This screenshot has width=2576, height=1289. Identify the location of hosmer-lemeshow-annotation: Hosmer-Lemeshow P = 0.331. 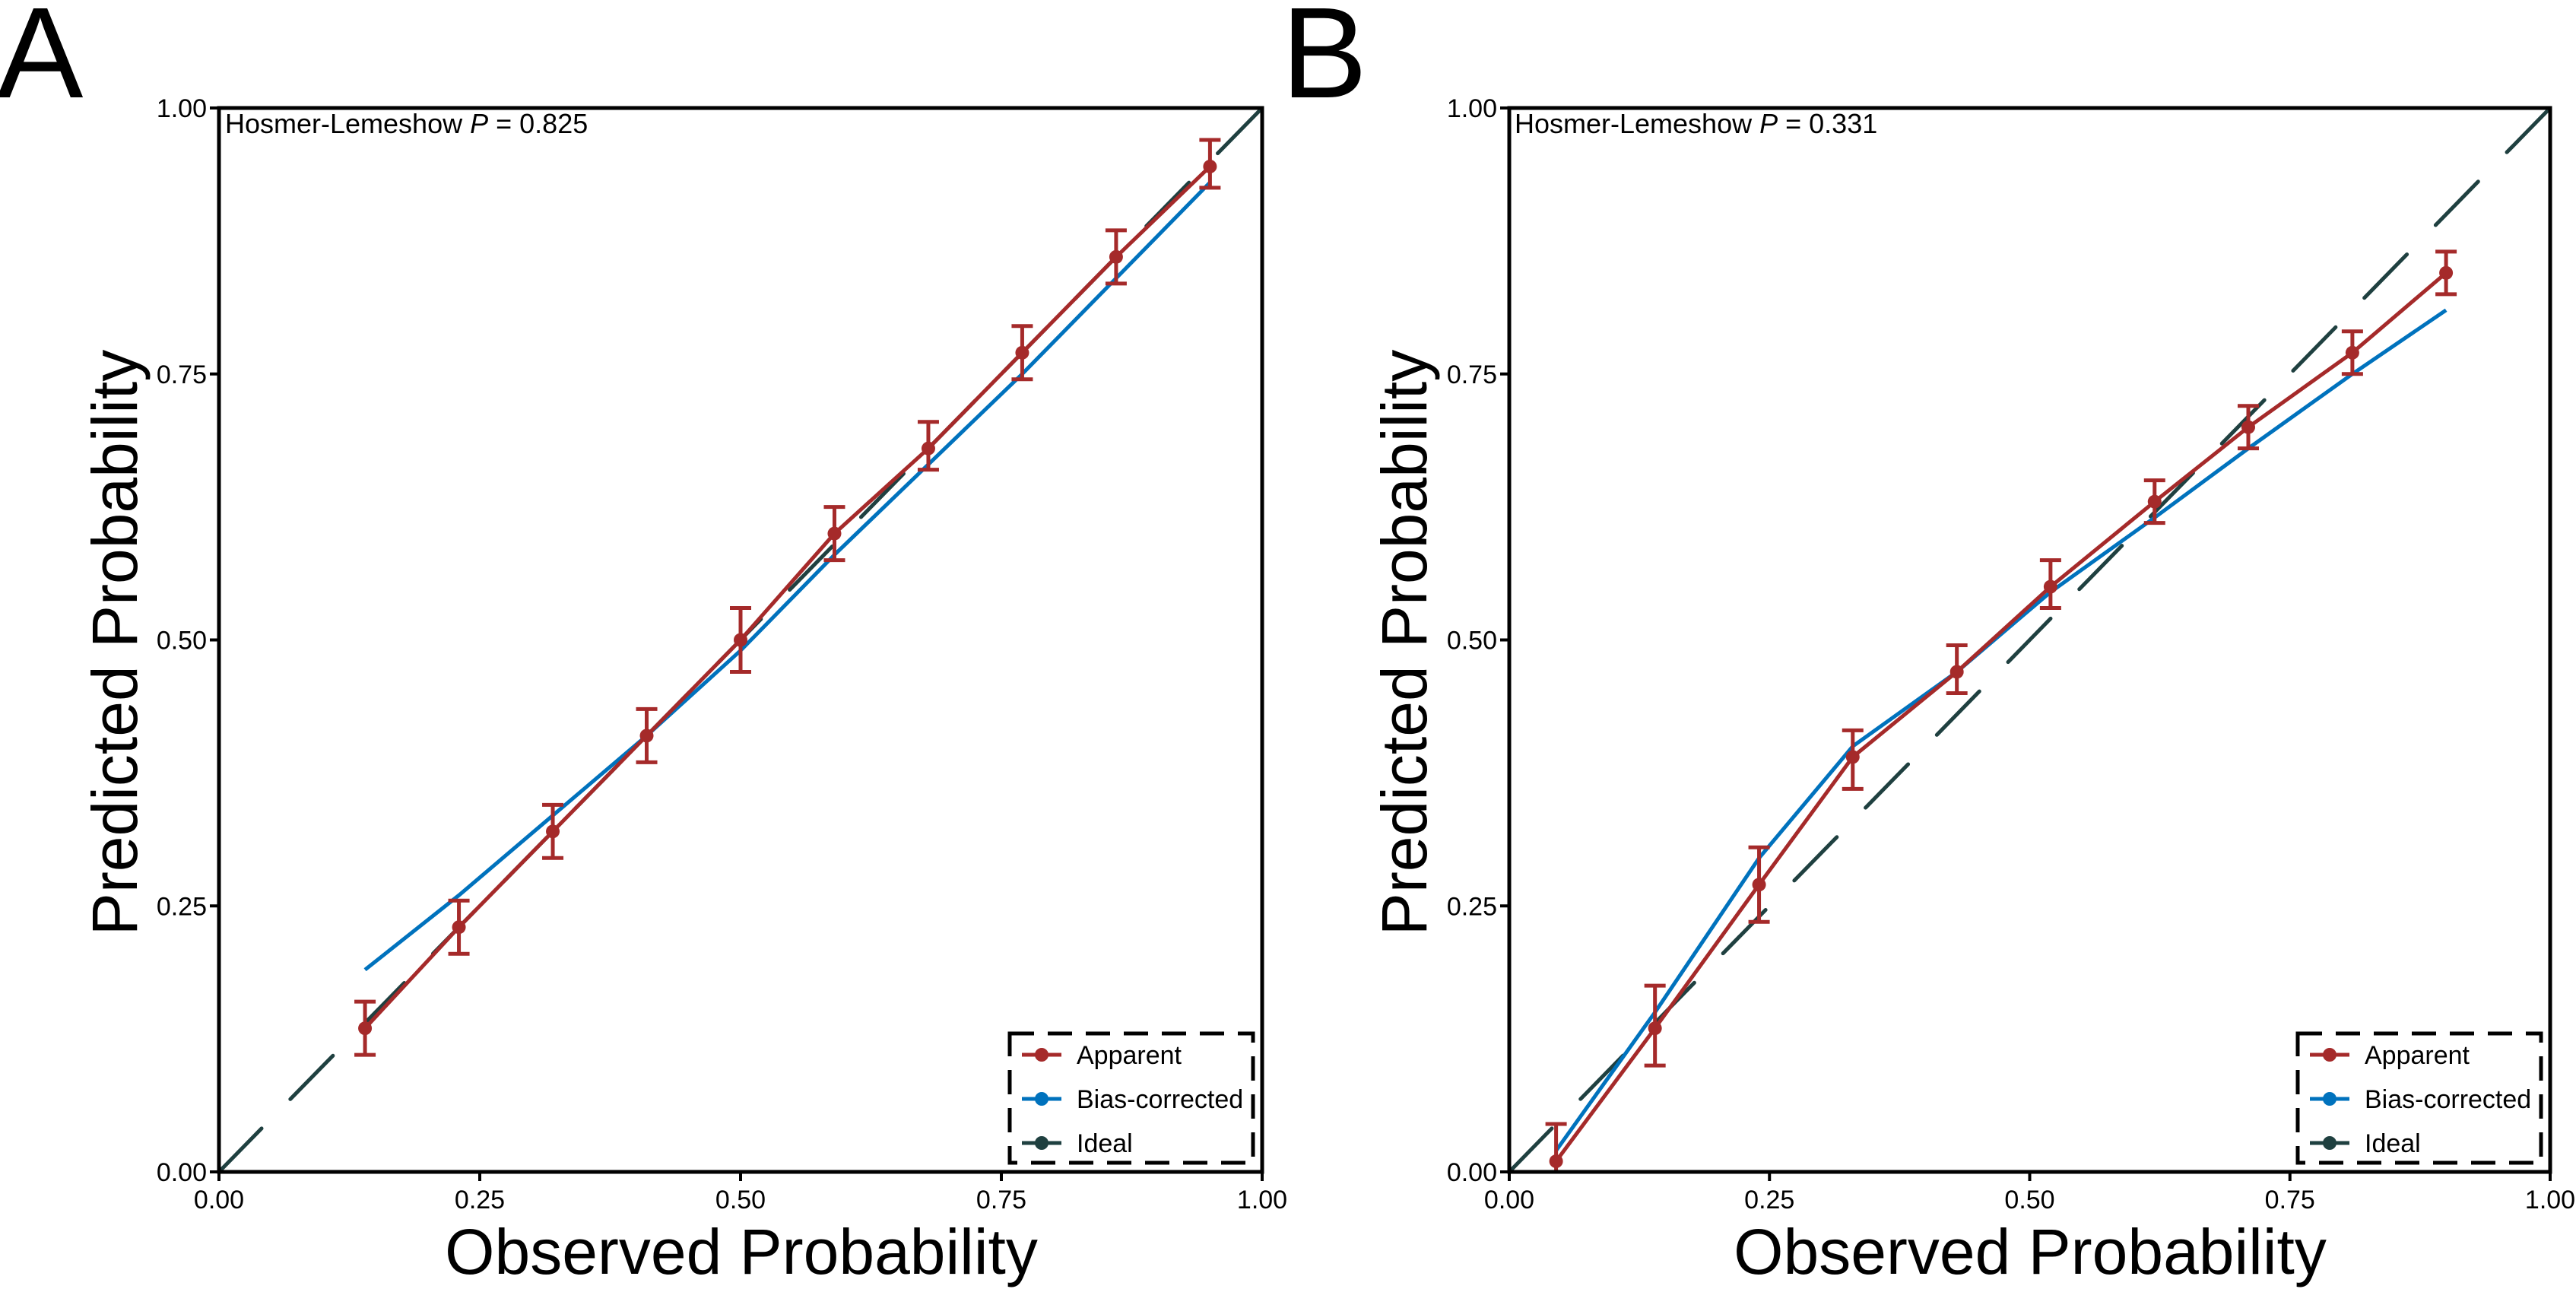
(1696, 123).